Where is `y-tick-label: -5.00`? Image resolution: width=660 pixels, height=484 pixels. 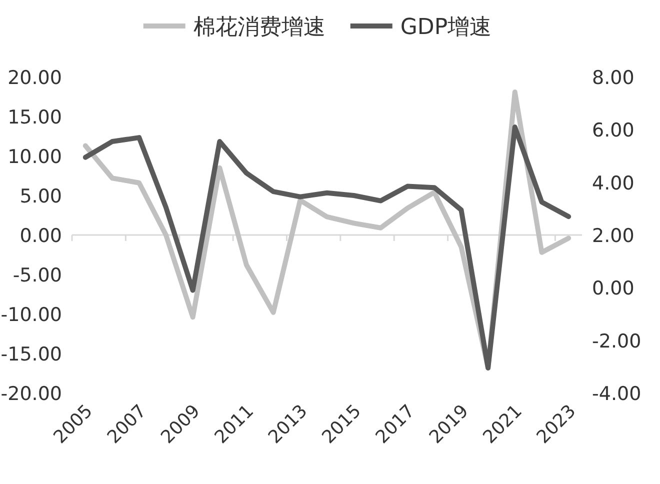 y-tick-label: -5.00 is located at coordinates (37, 275).